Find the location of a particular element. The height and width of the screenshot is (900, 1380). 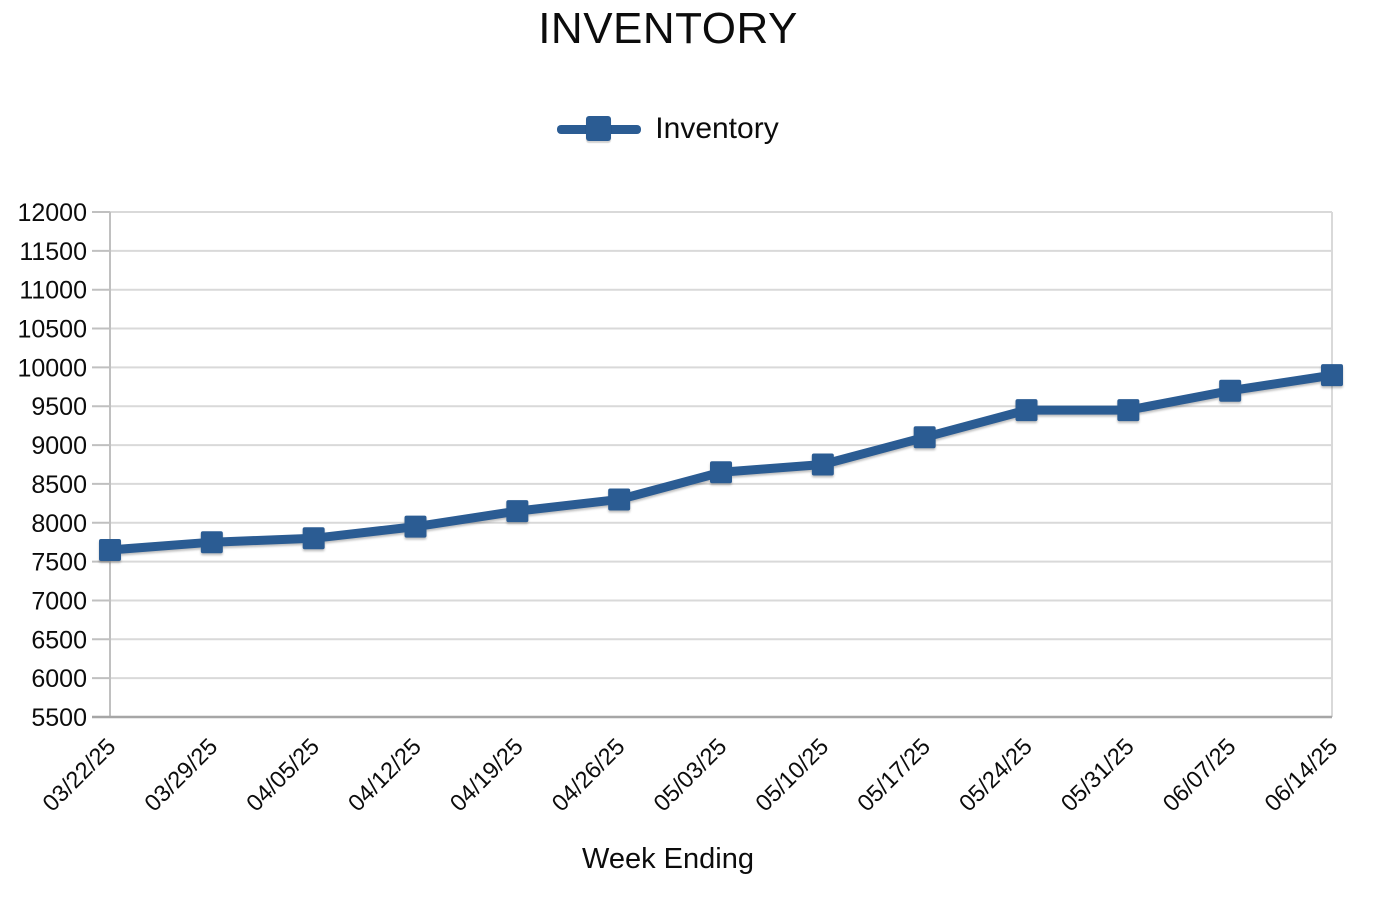

y-tick-label: 12000 is located at coordinates (52, 213).